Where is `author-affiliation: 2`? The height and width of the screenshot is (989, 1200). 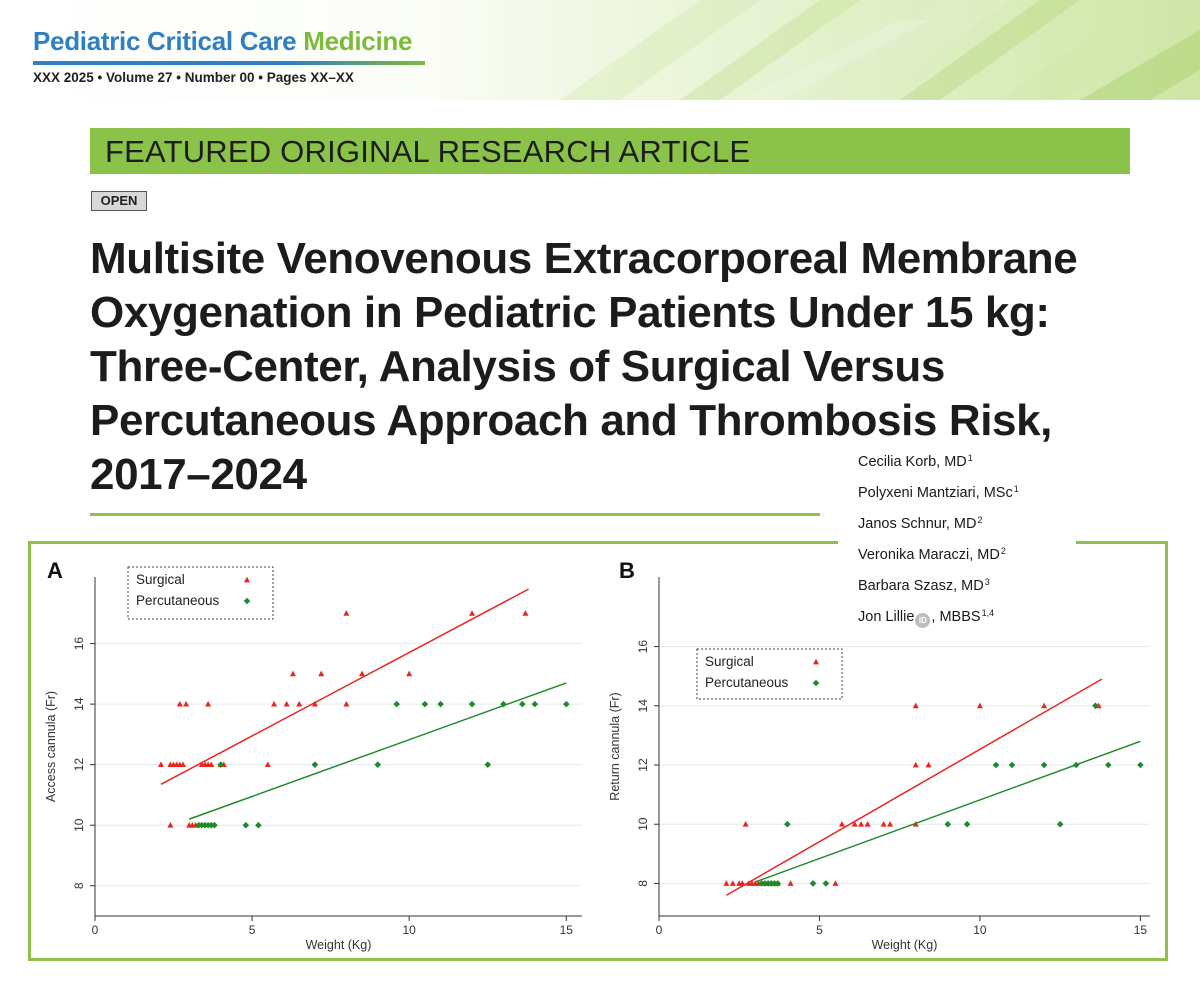
author-affiliation: 2 is located at coordinates (1003, 551).